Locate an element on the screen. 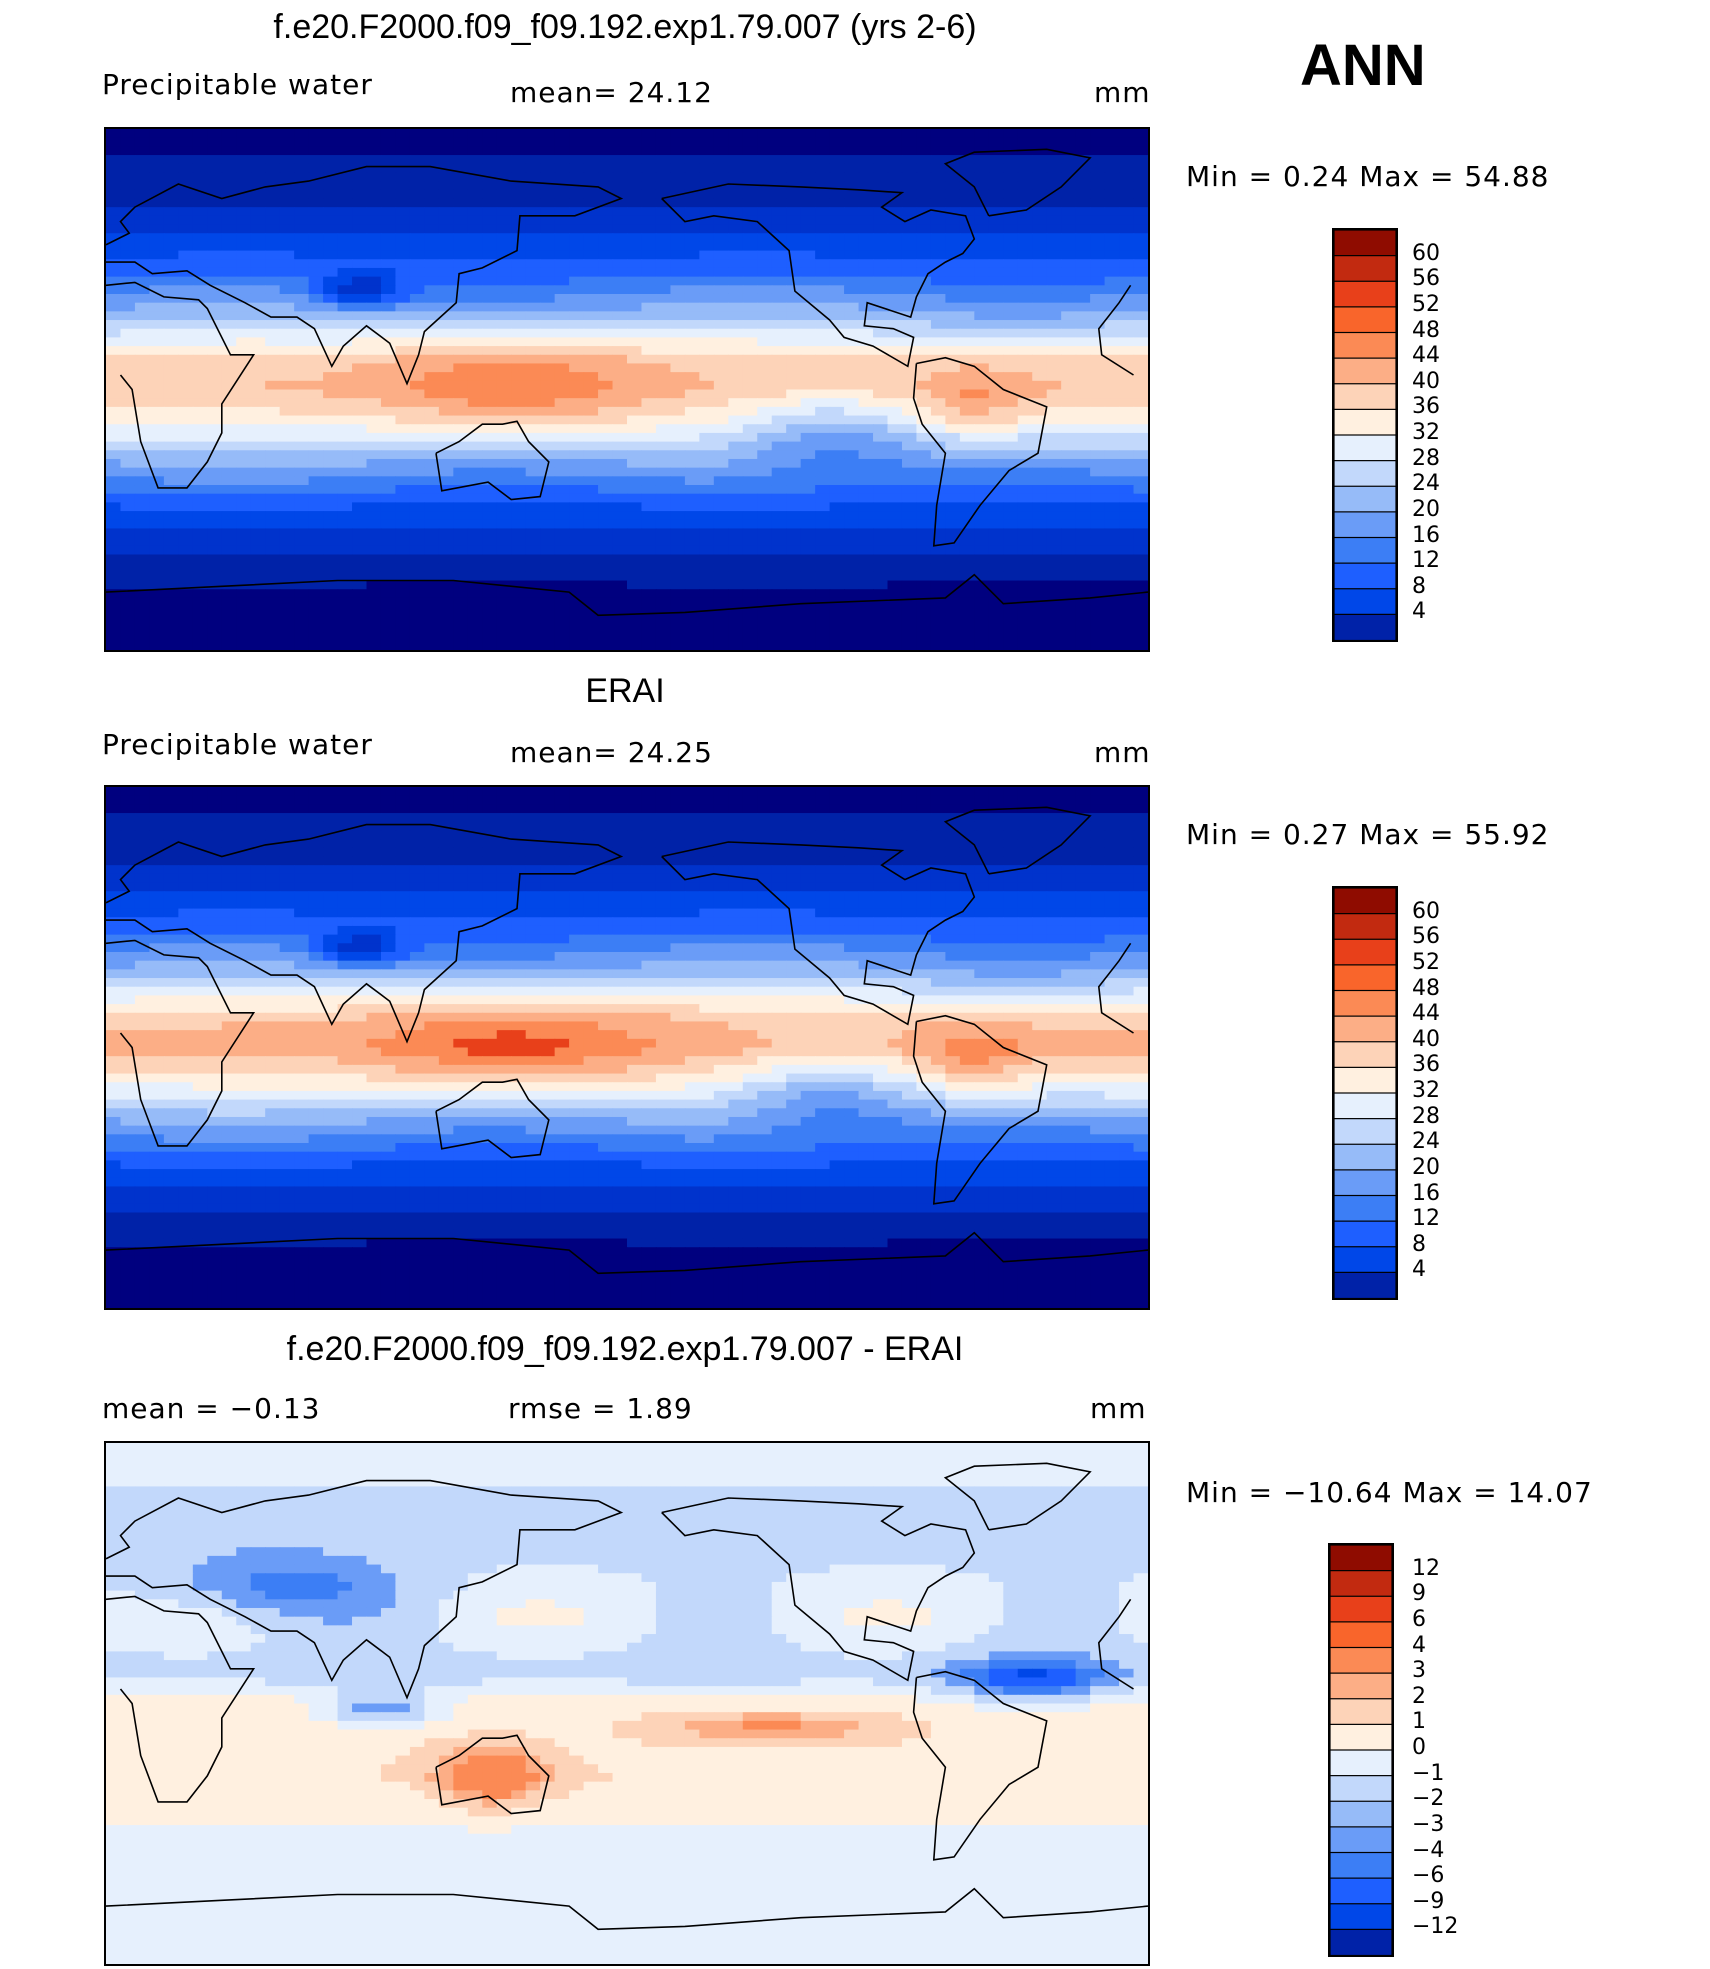  colorbar-tick-label: 12 is located at coordinates (1426, 561).